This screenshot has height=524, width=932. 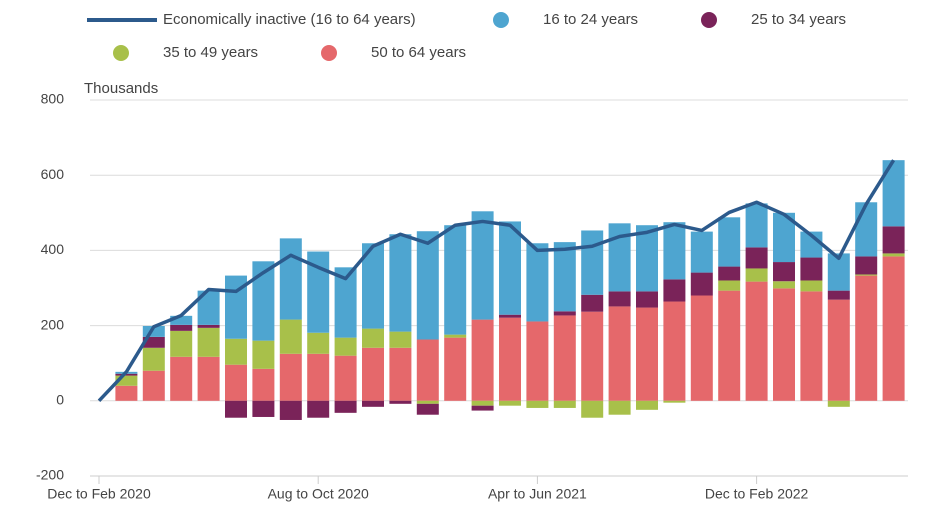 I want to click on y-tick-label: 0, so click(x=60, y=400).